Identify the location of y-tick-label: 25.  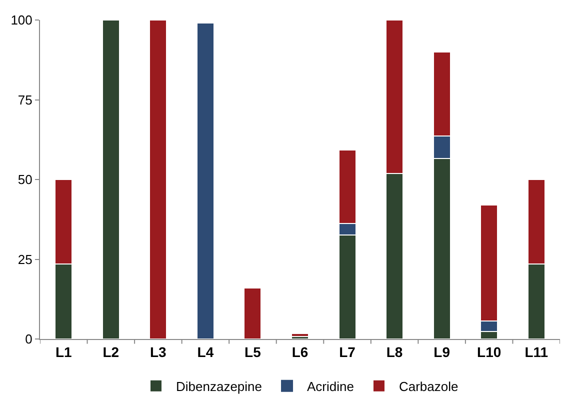
(25, 259).